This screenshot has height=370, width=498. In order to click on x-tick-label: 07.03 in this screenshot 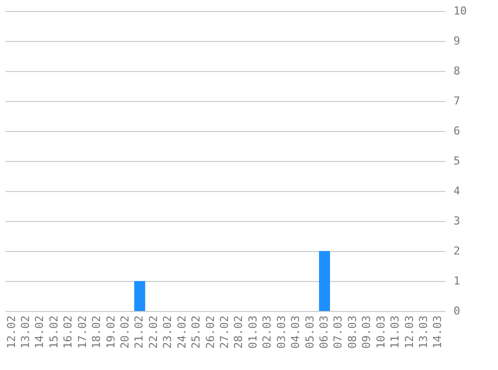, I will do `click(338, 332)`.